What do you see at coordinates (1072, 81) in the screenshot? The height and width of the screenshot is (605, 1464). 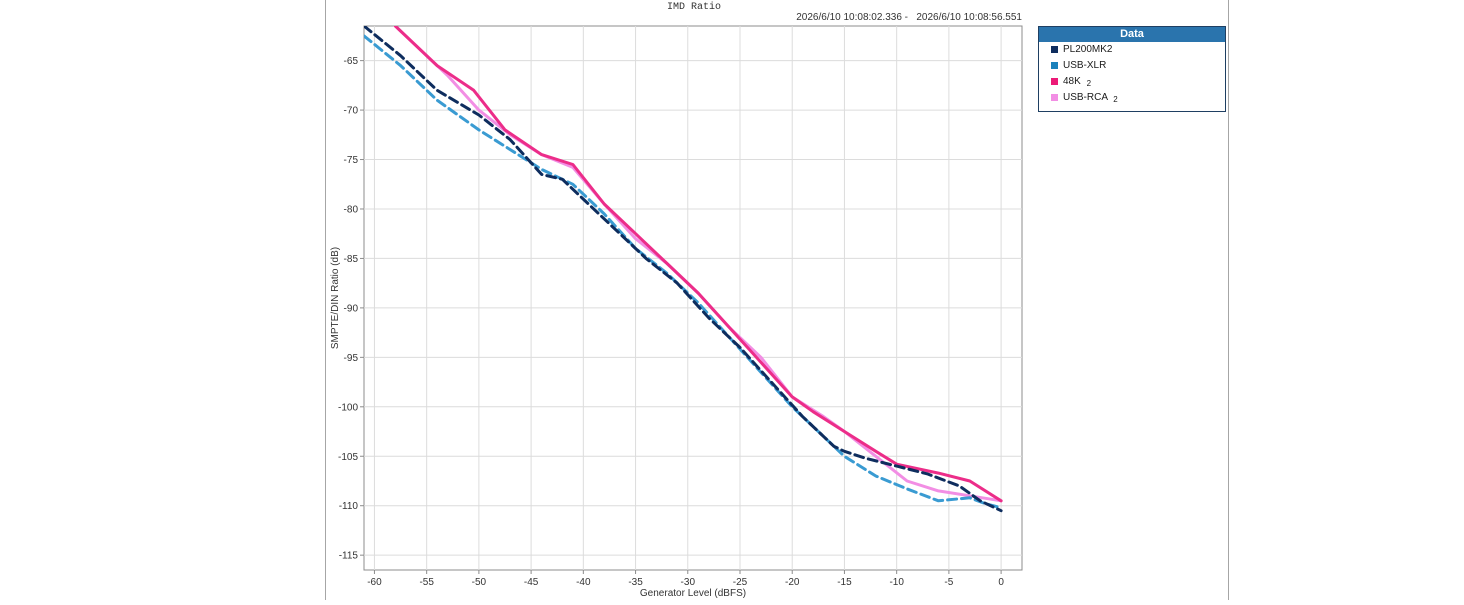 I see `legend-label: 48K` at bounding box center [1072, 81].